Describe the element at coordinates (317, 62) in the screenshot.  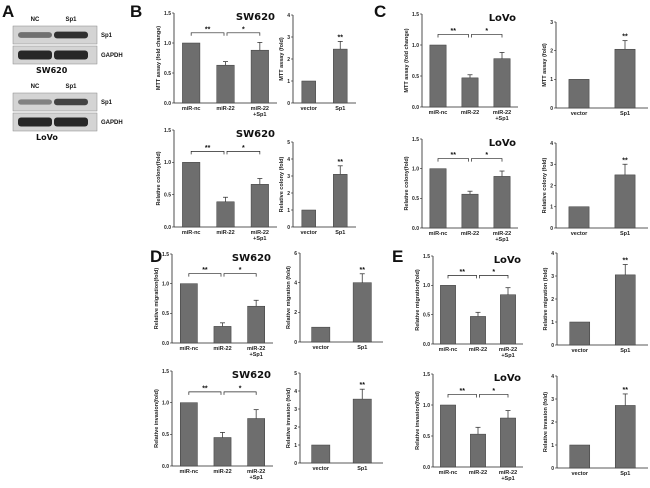
I see `bar-chart-b-1: 0 1 2 3 4 MTT assay (fold) vector Sp1 **` at that location.